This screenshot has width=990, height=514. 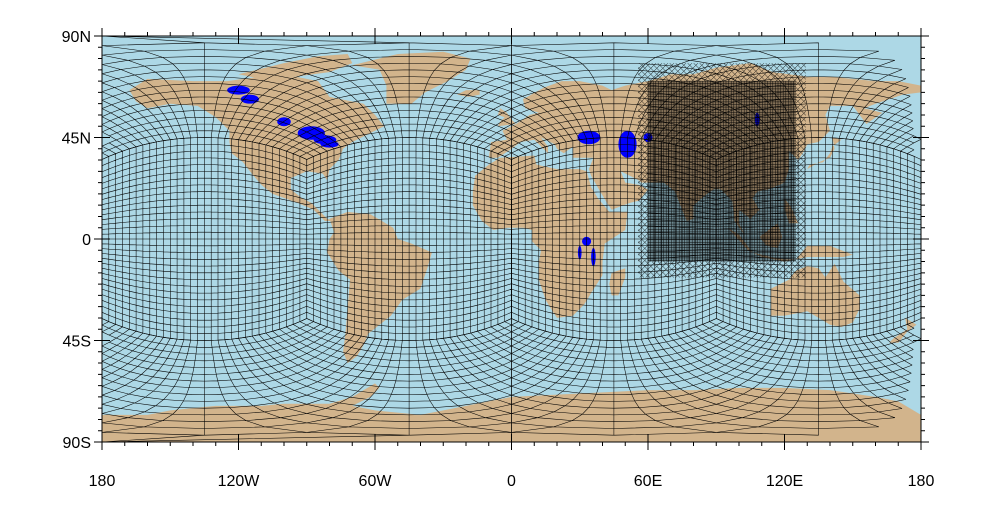 I want to click on lon-tick-label: 60W, so click(x=376, y=481).